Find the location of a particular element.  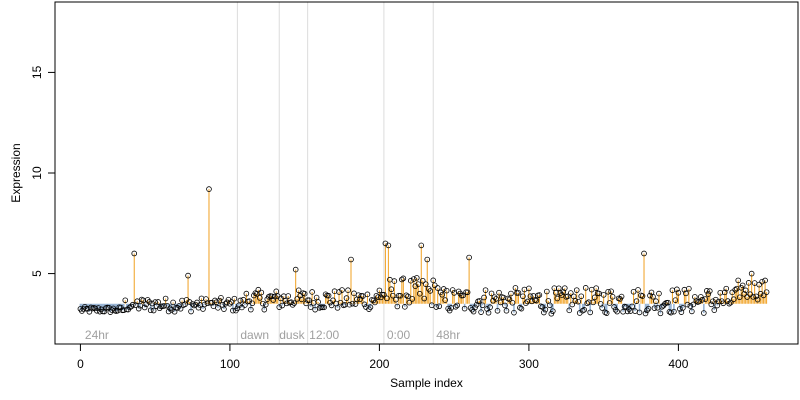

time-annotations: 24hr dawn dusk 12:00 0:00 48hr is located at coordinates (272, 335).